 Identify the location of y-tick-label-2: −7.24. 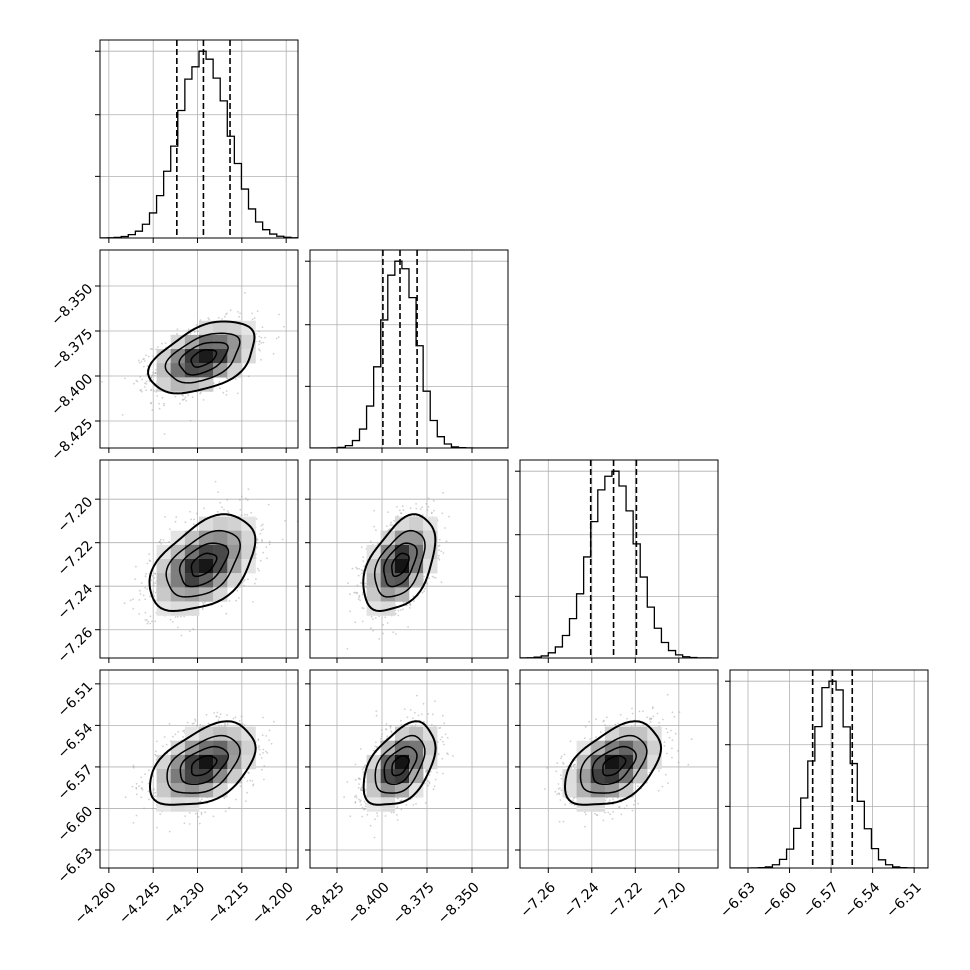
(76, 602).